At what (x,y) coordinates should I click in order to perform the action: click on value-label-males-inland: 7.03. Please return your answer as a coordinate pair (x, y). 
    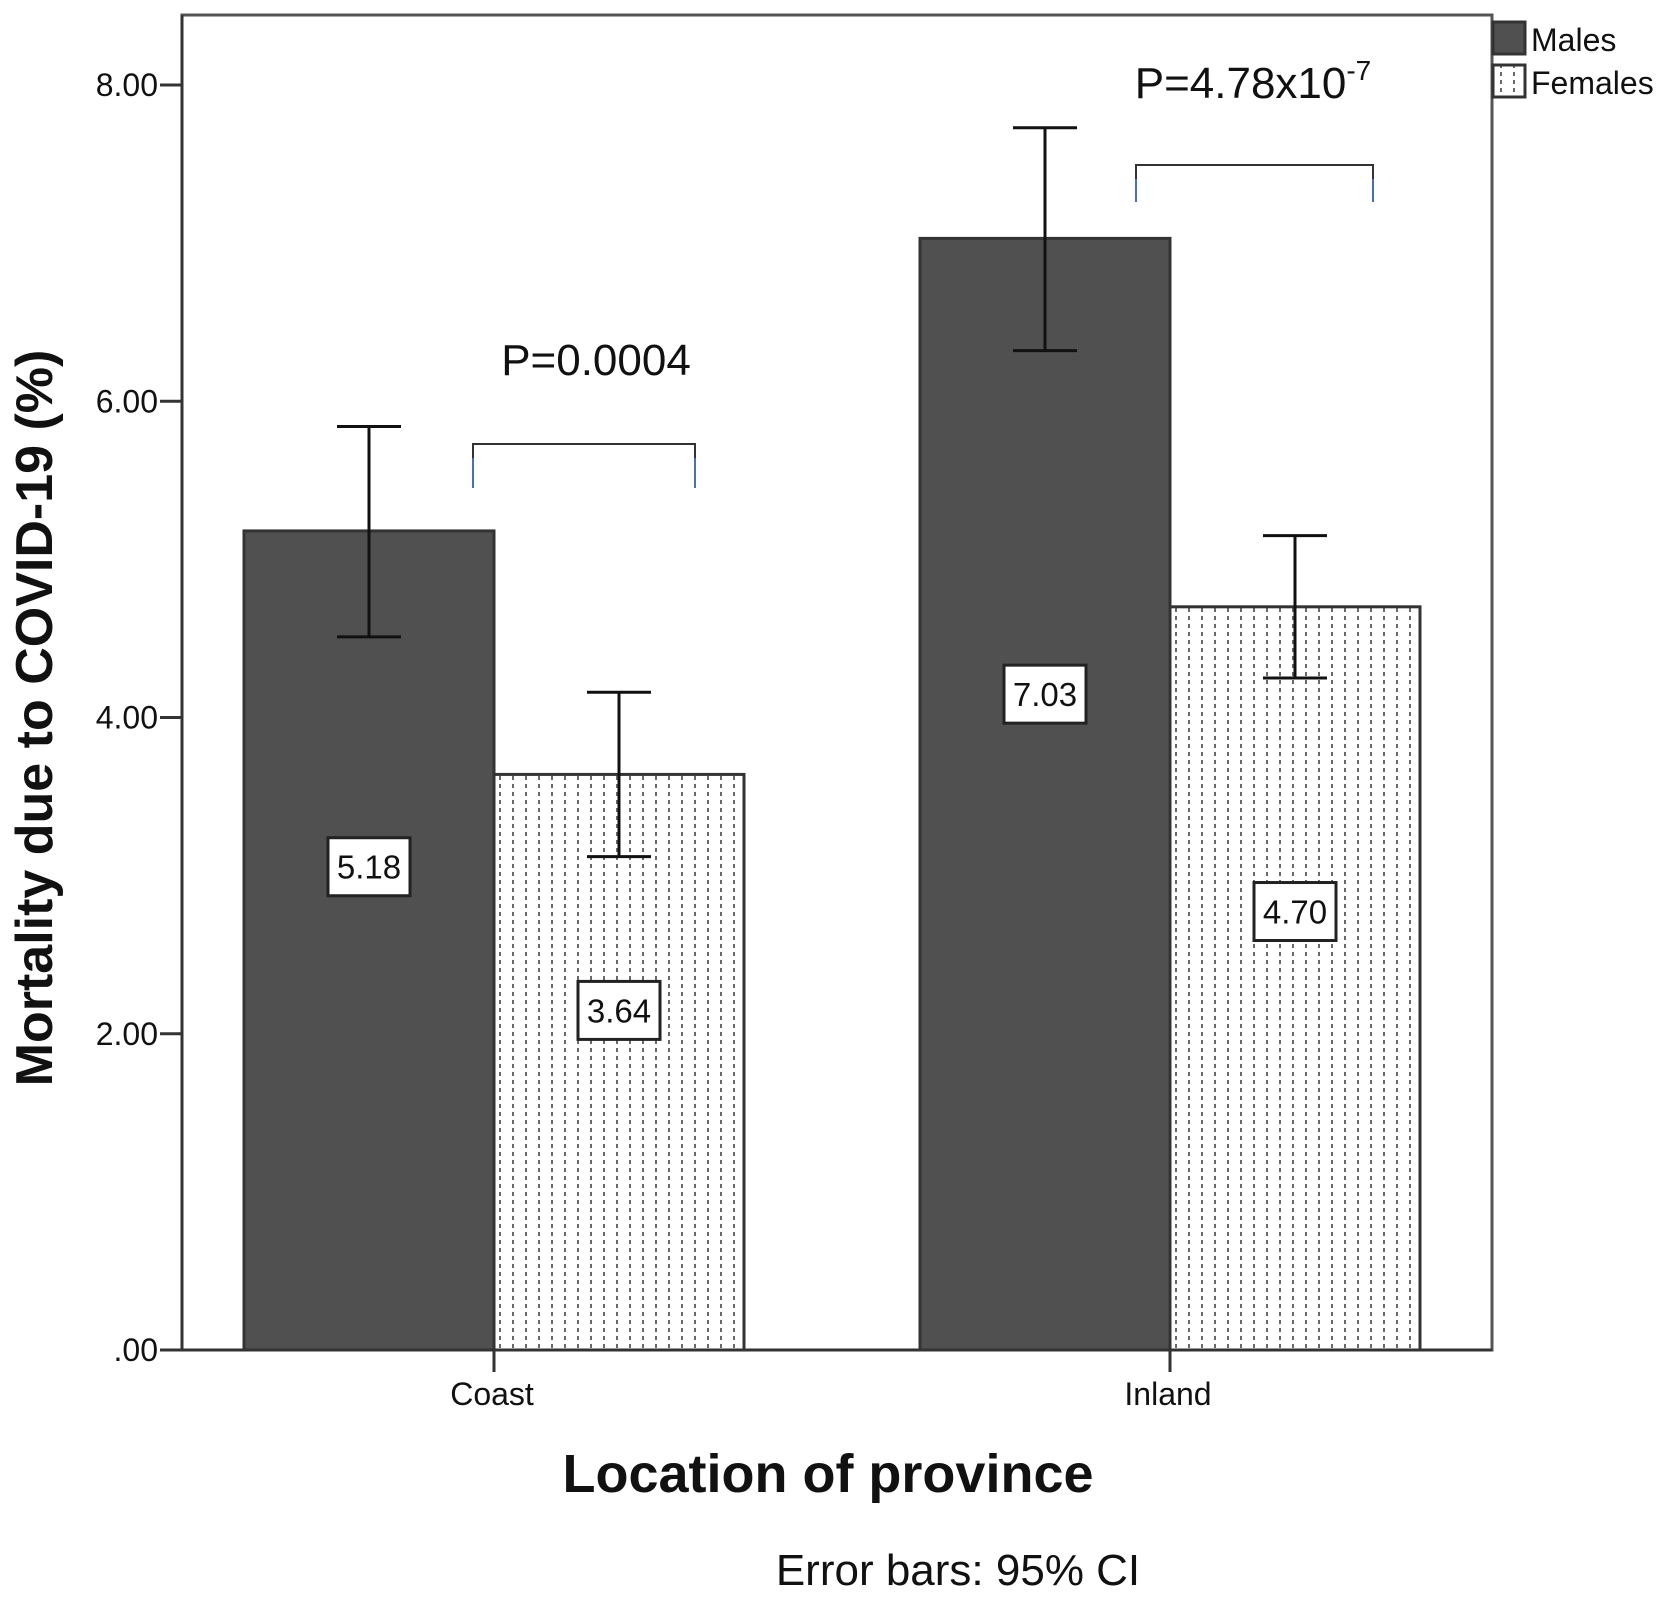
    Looking at the image, I should click on (1045, 694).